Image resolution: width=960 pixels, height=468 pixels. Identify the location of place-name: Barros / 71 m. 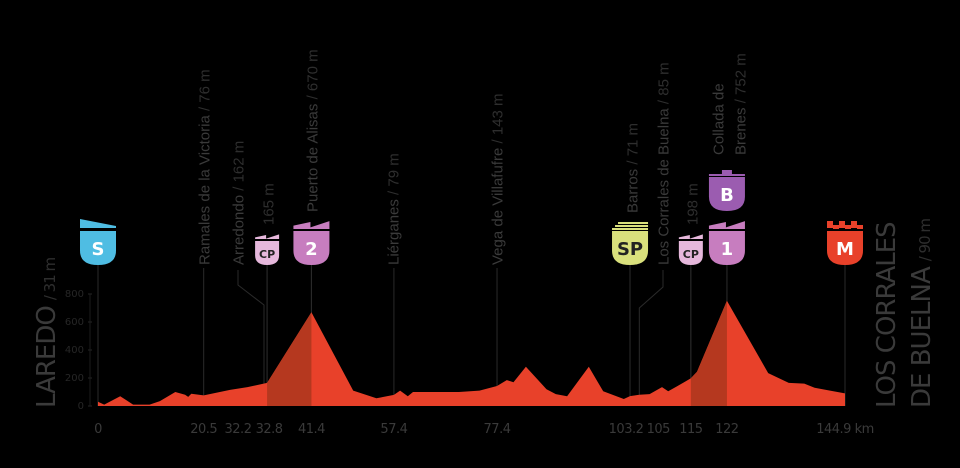
(632, 168).